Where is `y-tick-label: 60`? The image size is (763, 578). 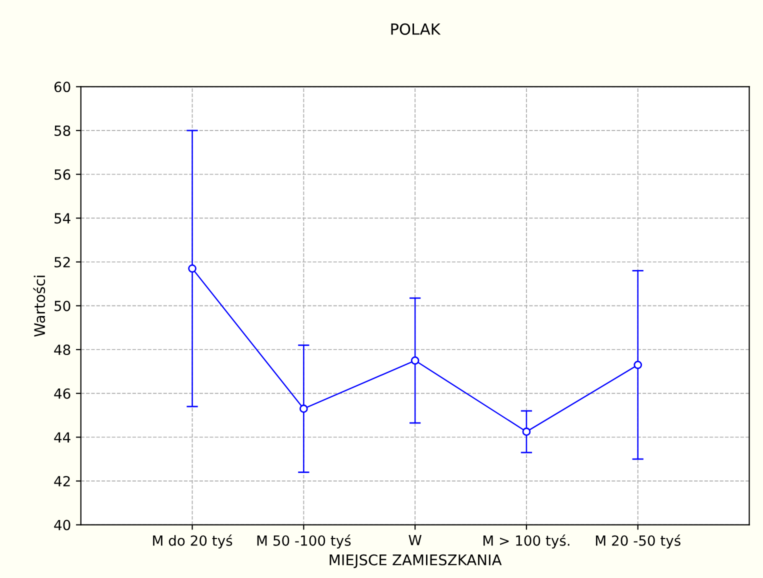 y-tick-label: 60 is located at coordinates (62, 87).